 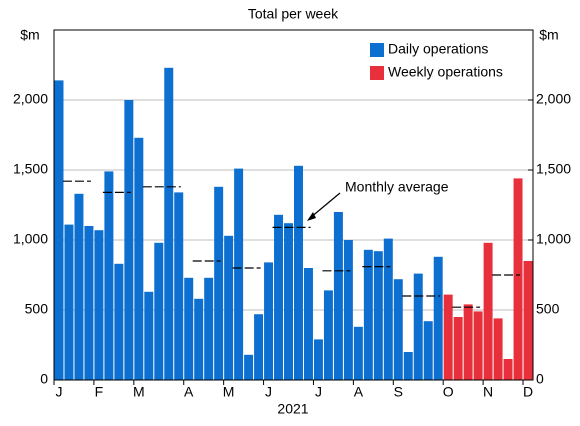 I want to click on x-tick-label: O, so click(x=448, y=392).